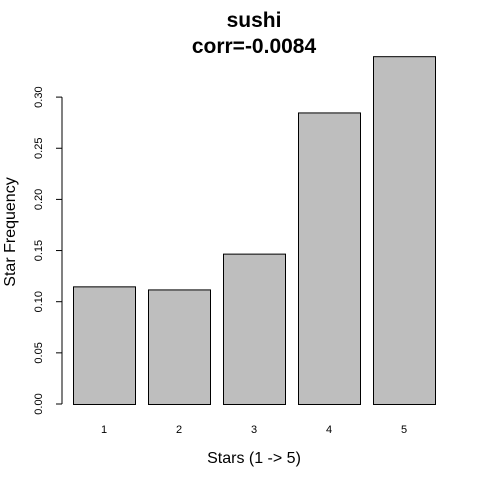  I want to click on x-axis-tick-label: 4, so click(329, 430).